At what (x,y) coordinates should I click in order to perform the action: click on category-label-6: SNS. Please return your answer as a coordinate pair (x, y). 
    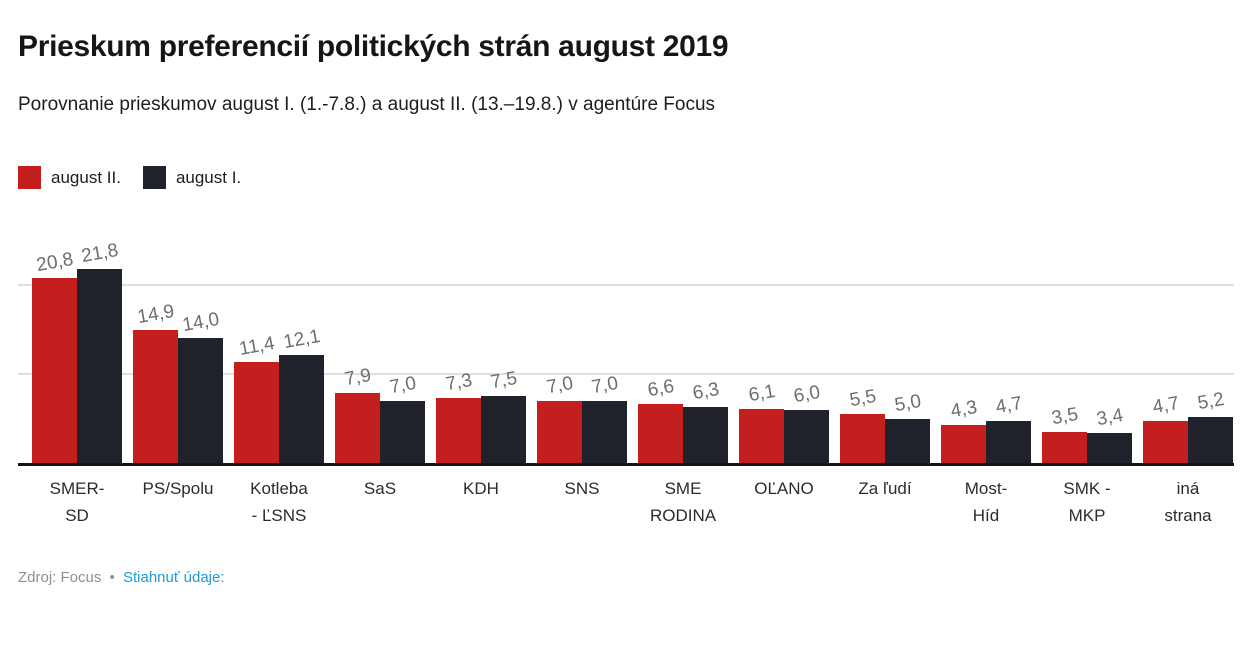
    Looking at the image, I should click on (582, 488).